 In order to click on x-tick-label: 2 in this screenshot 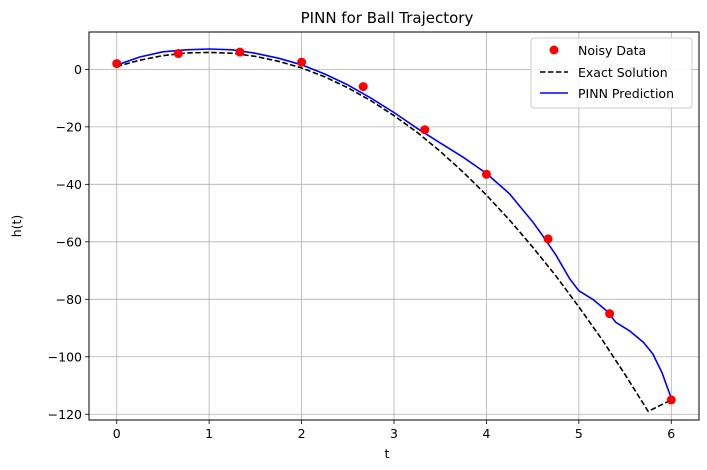, I will do `click(302, 433)`.